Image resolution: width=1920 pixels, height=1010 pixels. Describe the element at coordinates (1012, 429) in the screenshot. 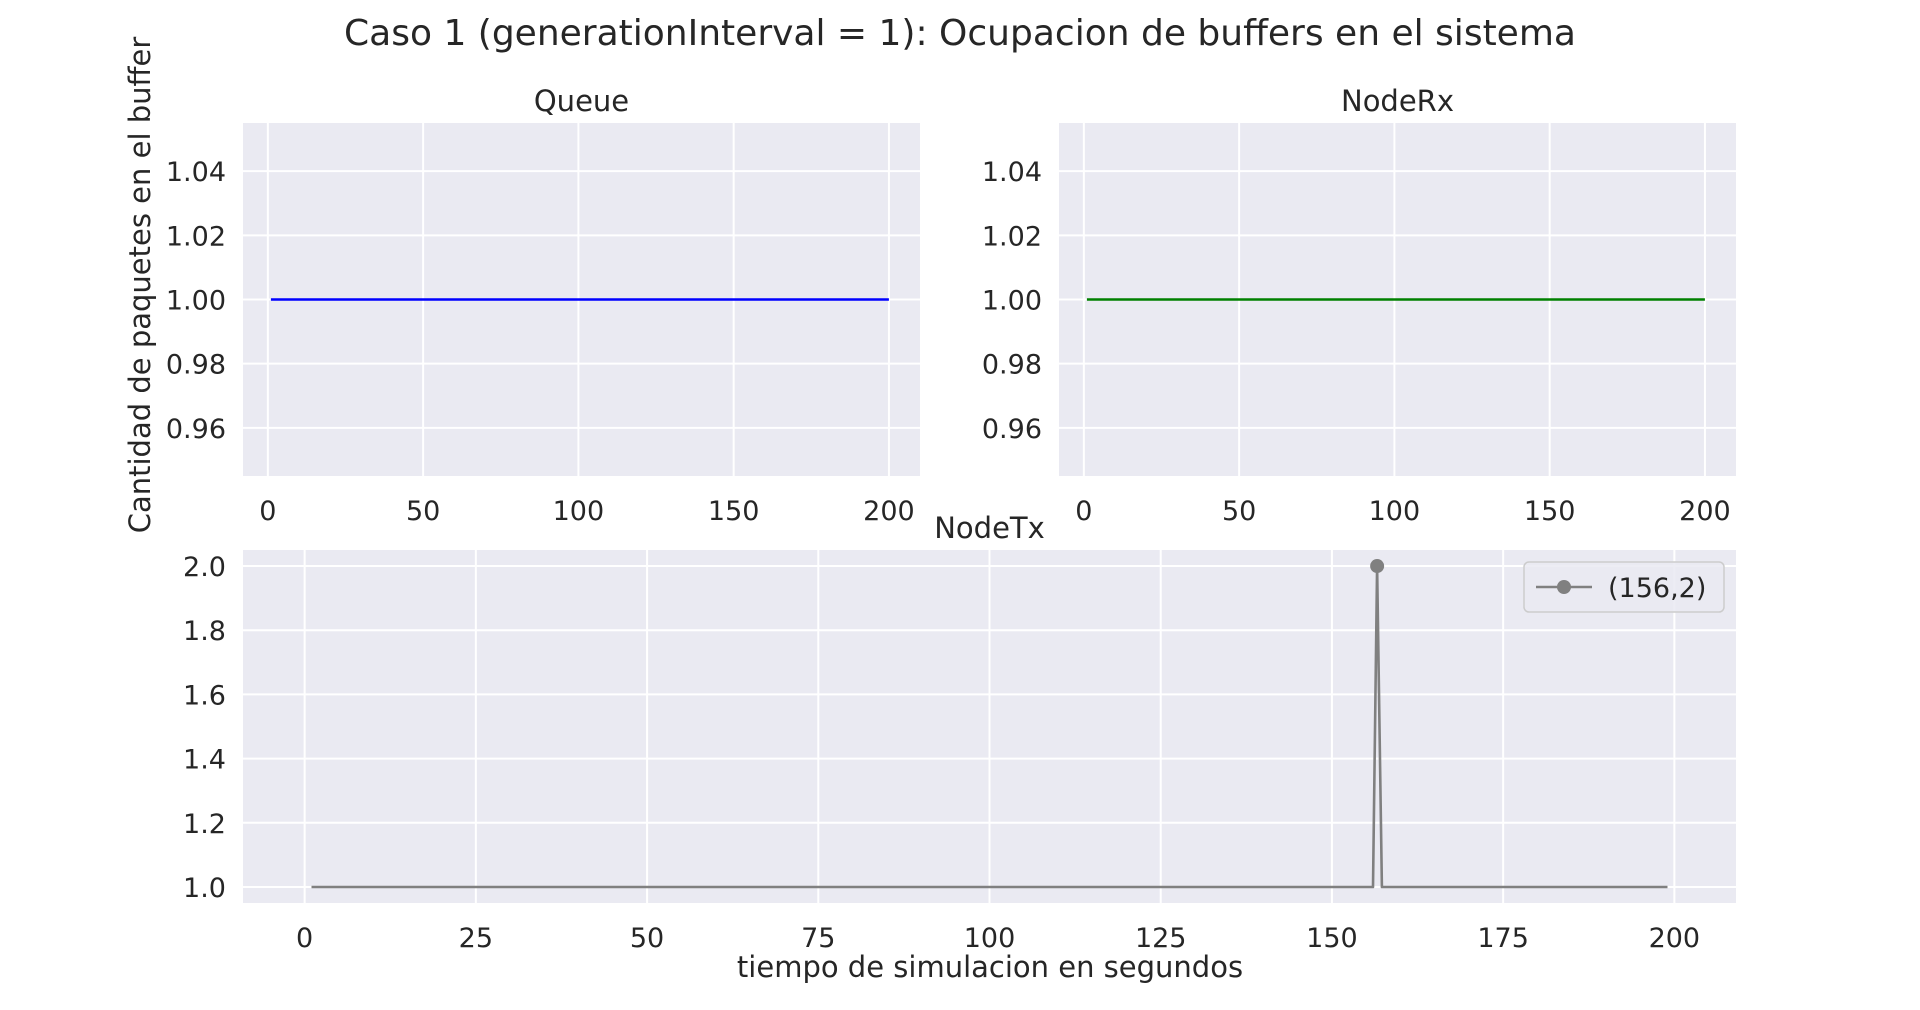

I see `noderx-y-tick-label: 0.96` at that location.